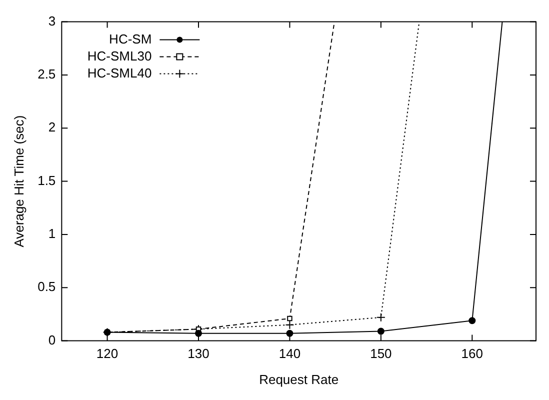 This screenshot has height=400, width=549. Describe the element at coordinates (199, 354) in the screenshot. I see `x-tick-label: 130` at that location.